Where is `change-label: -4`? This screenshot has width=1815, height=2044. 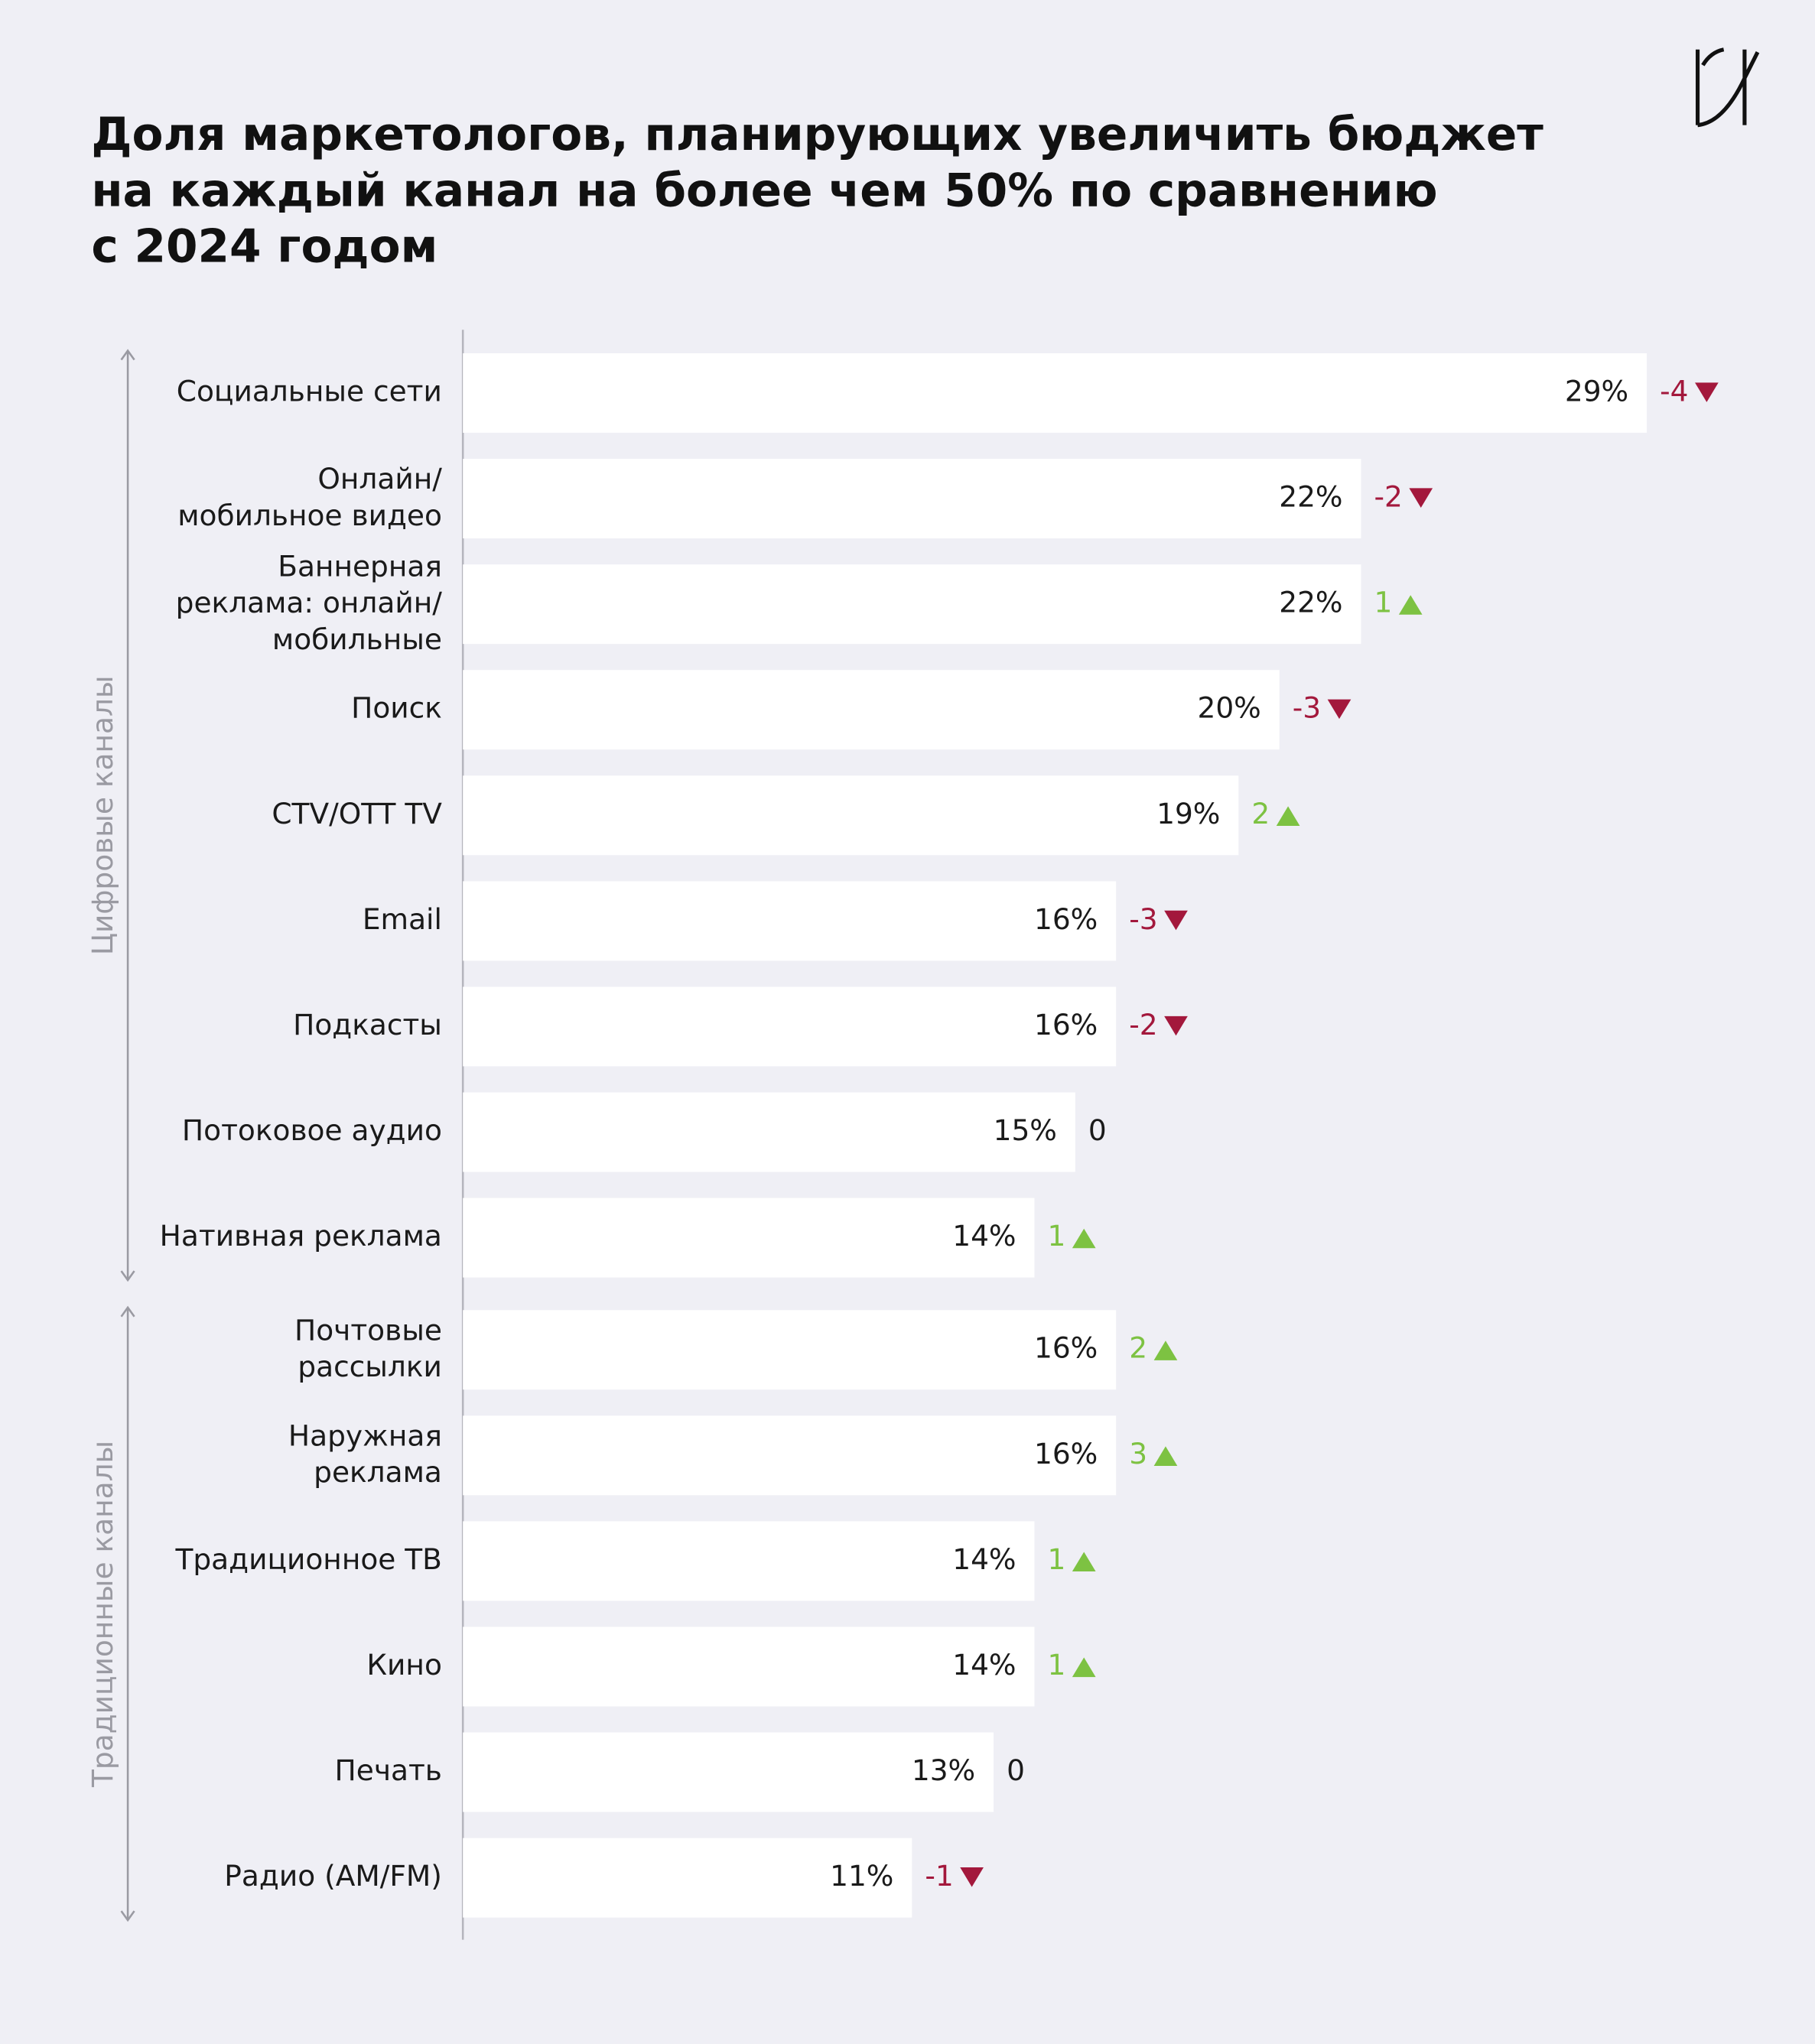 change-label: -4 is located at coordinates (1674, 391).